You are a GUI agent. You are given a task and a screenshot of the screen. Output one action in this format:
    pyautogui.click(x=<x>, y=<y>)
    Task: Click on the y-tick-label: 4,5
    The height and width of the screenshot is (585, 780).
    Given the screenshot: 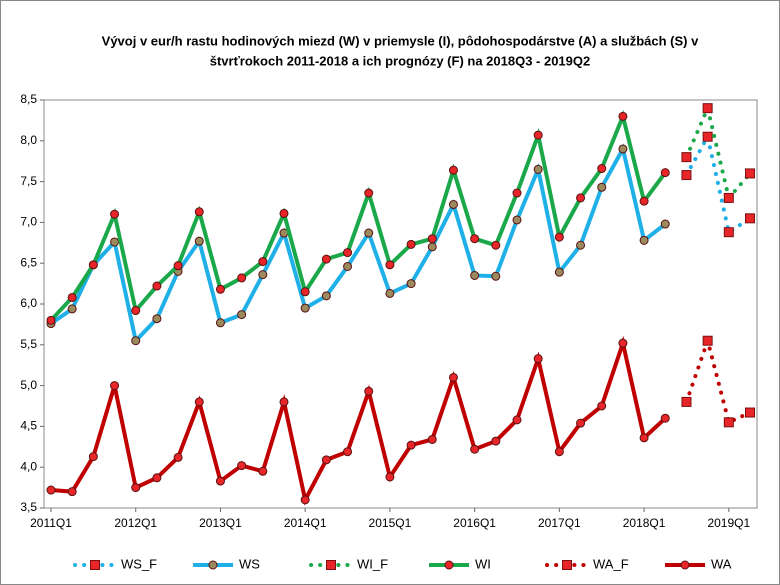 What is the action you would take?
    pyautogui.click(x=28, y=426)
    